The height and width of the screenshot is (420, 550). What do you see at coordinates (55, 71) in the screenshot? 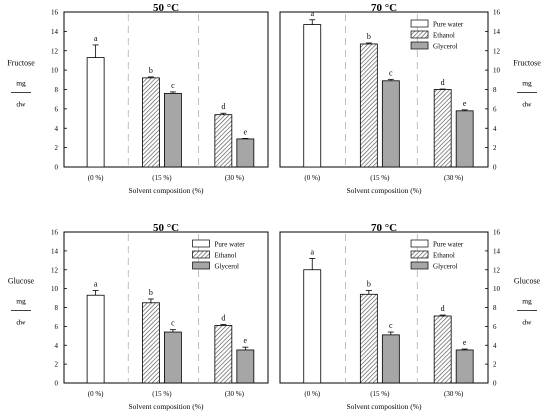
I see `y-tick-label: 10` at bounding box center [55, 71].